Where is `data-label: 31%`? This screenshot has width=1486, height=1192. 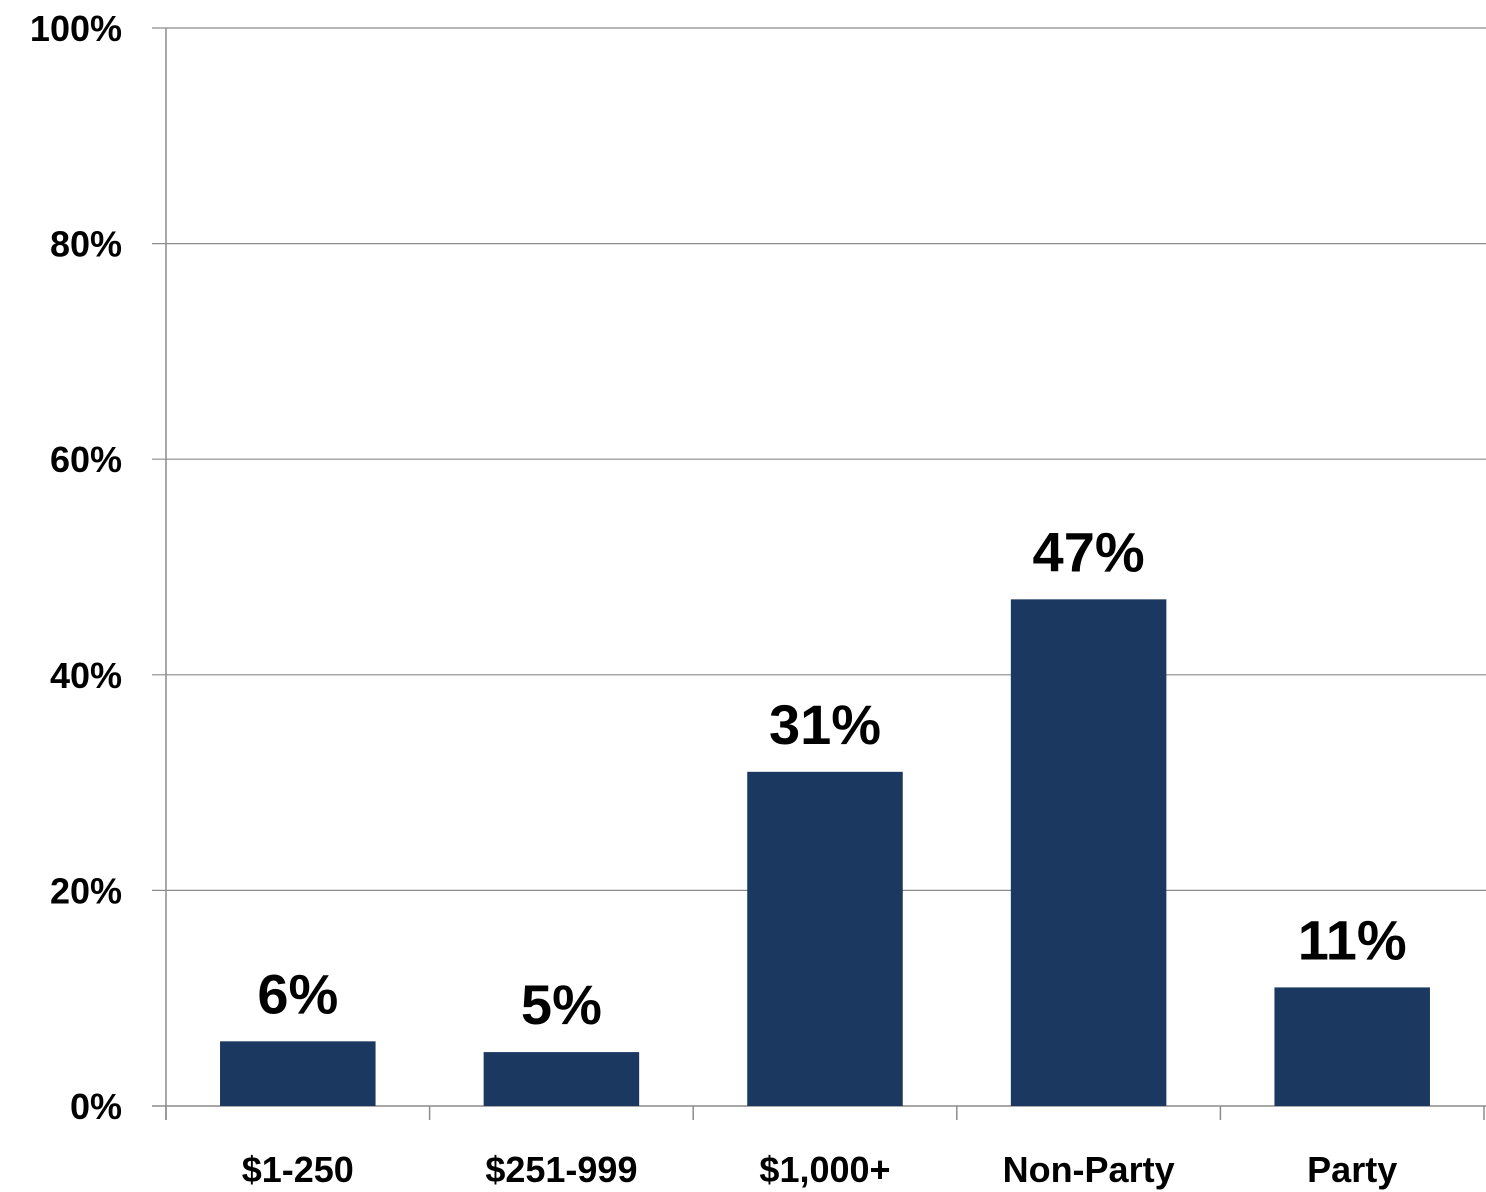
data-label: 31% is located at coordinates (825, 724).